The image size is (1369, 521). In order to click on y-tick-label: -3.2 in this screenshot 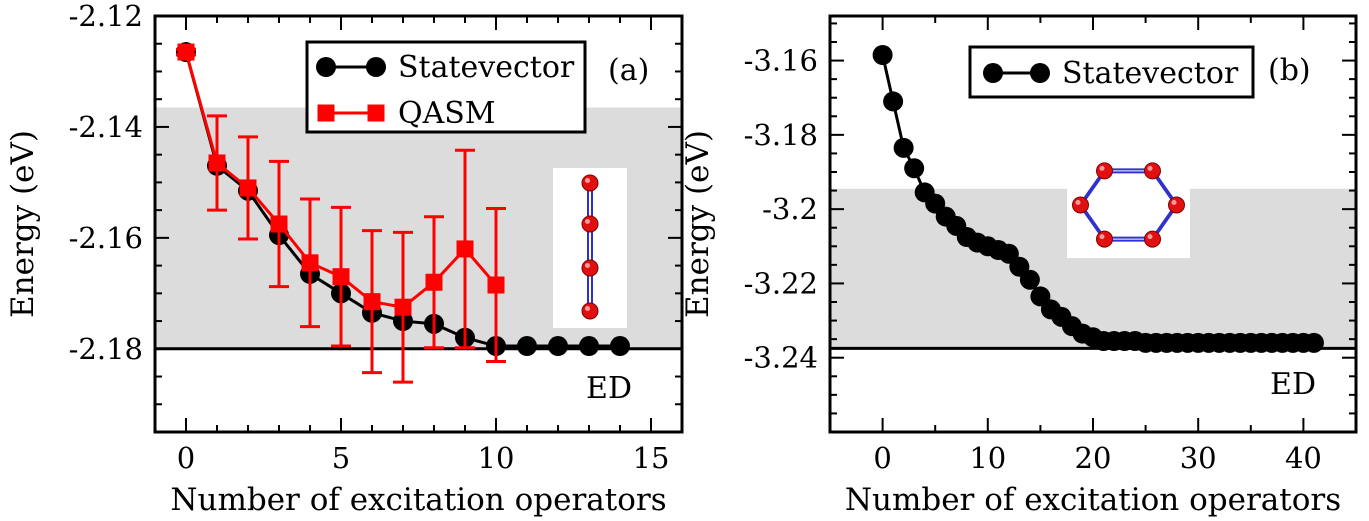, I will do `click(790, 209)`.